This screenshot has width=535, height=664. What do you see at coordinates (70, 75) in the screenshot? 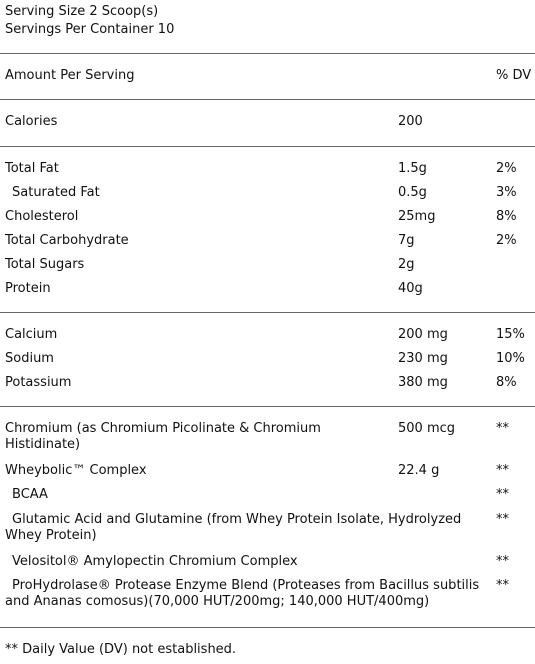
I see `amount-per-serving-label: Amount Per Serving` at bounding box center [70, 75].